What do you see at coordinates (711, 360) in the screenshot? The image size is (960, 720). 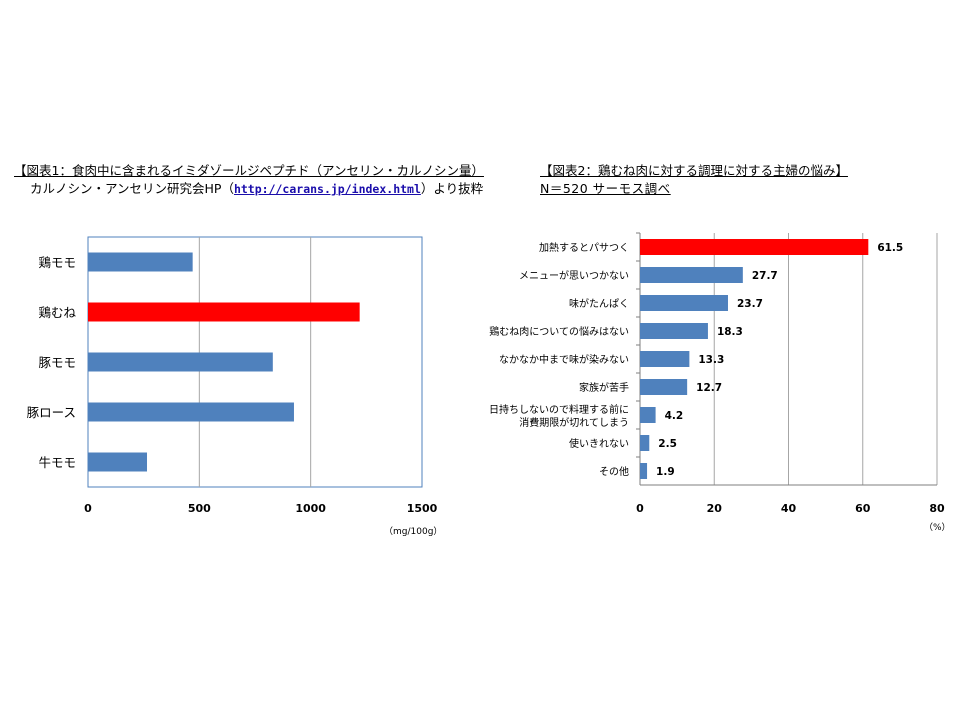 I see `chart2-data-label: 13.3` at bounding box center [711, 360].